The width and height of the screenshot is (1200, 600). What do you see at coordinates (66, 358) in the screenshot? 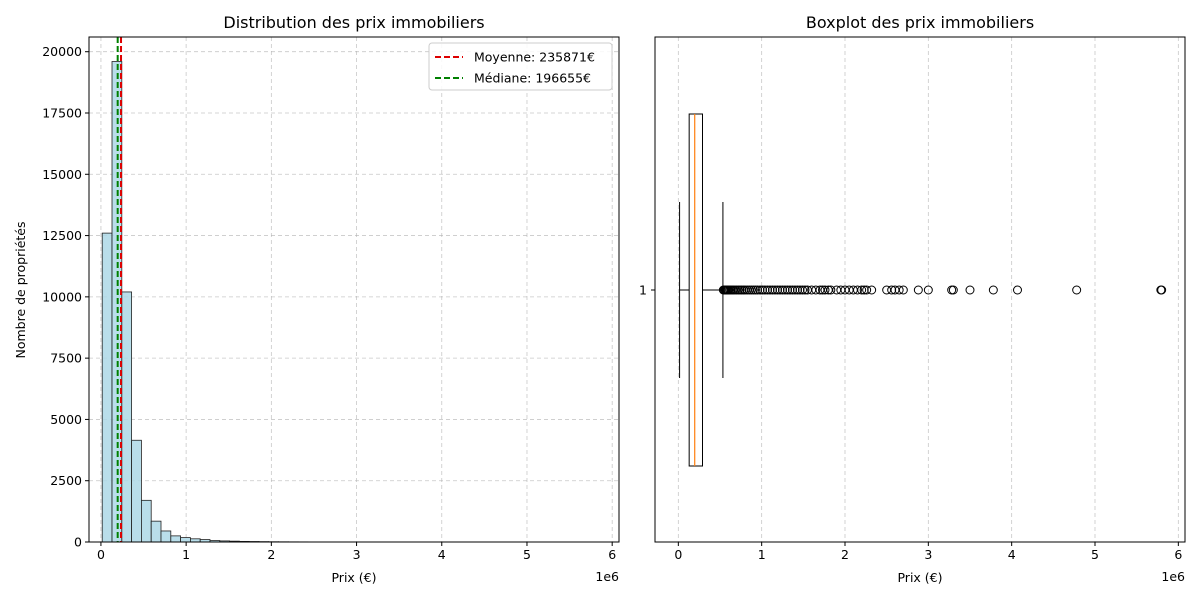
I see `y-tick-label: 7500` at bounding box center [66, 358].